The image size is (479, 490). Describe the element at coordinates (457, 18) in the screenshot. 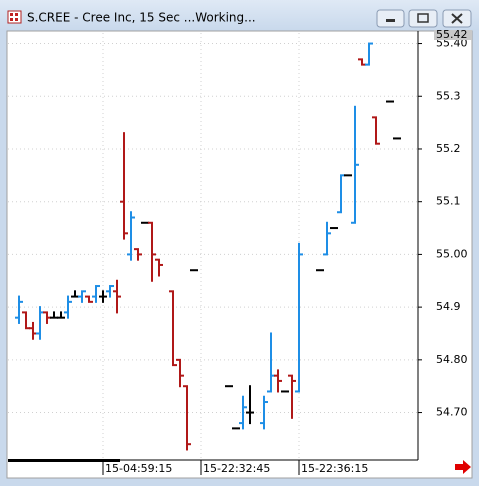

I see `close-button` at that location.